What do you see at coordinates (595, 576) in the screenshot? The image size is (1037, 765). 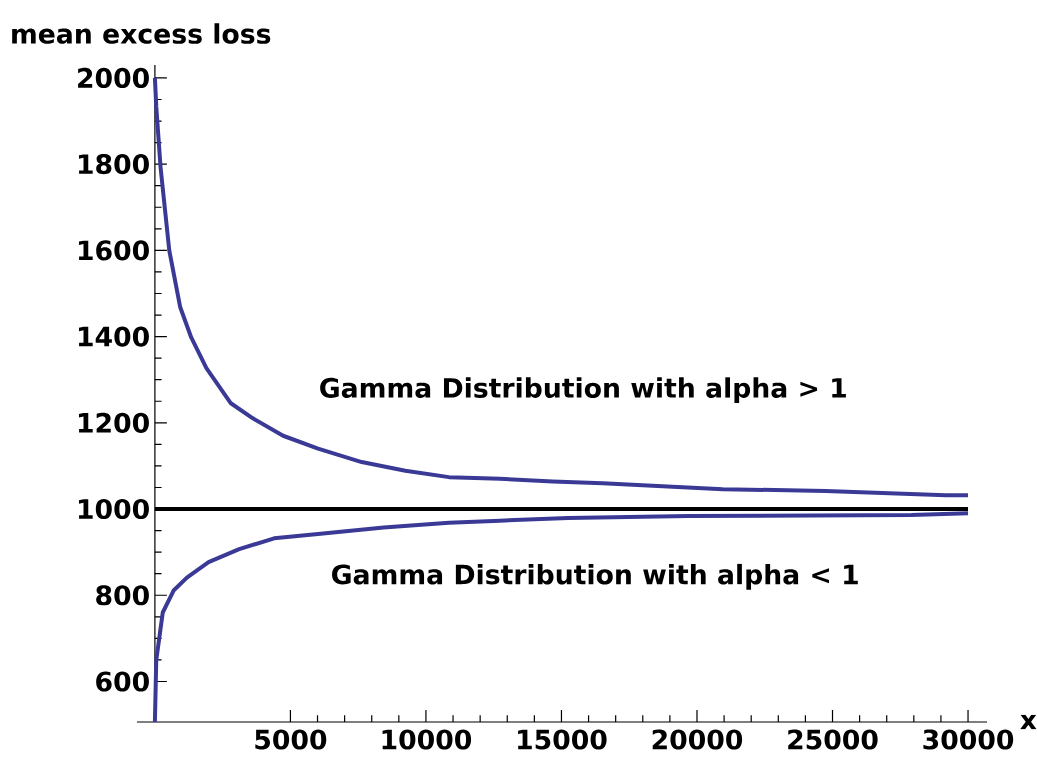 I see `series-label: Gamma Distribution with alpha < 1` at bounding box center [595, 576].